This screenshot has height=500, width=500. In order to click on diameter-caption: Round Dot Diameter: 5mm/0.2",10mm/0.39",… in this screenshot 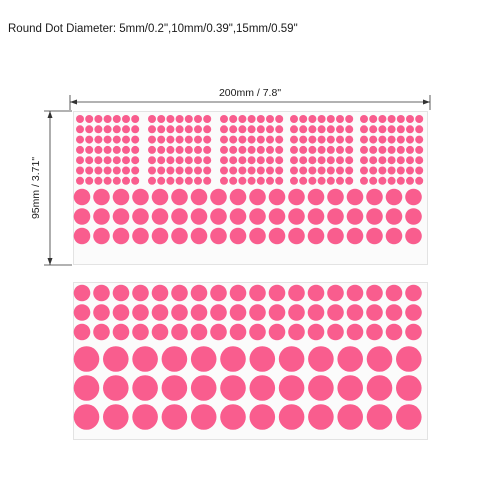, I will do `click(153, 29)`.